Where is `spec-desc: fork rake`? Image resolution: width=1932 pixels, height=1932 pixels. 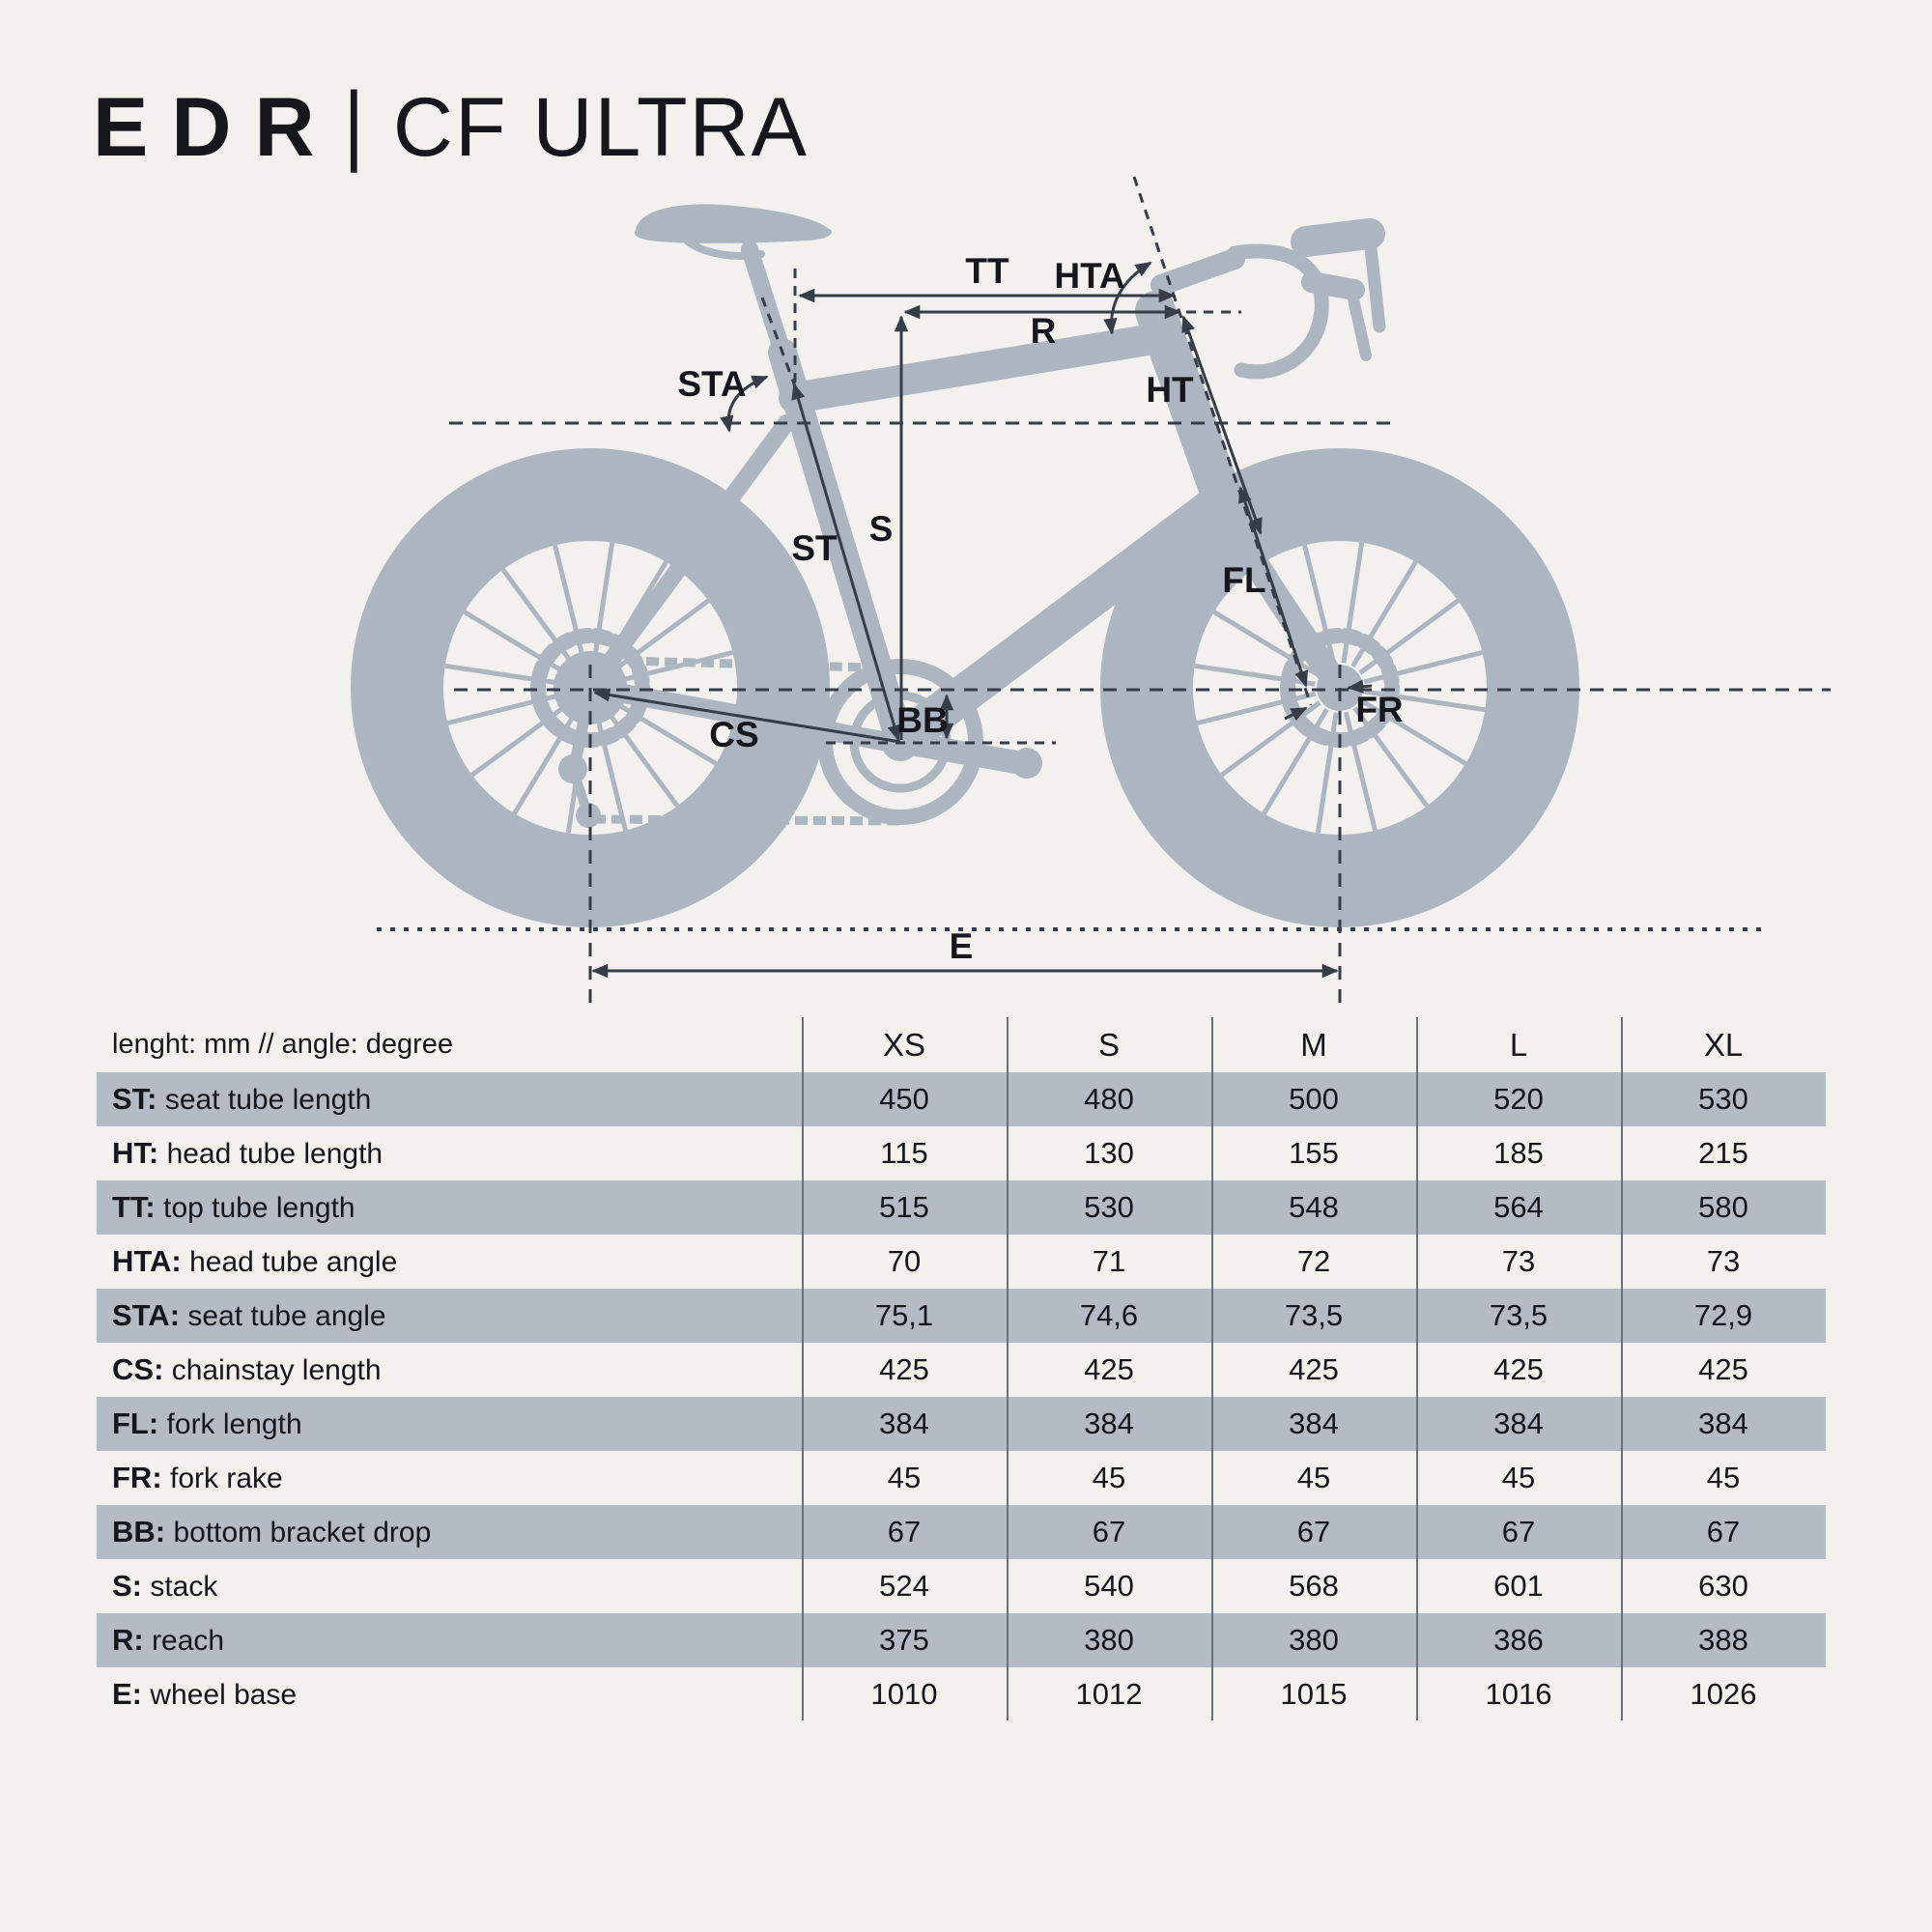 spec-desc: fork rake is located at coordinates (226, 1478).